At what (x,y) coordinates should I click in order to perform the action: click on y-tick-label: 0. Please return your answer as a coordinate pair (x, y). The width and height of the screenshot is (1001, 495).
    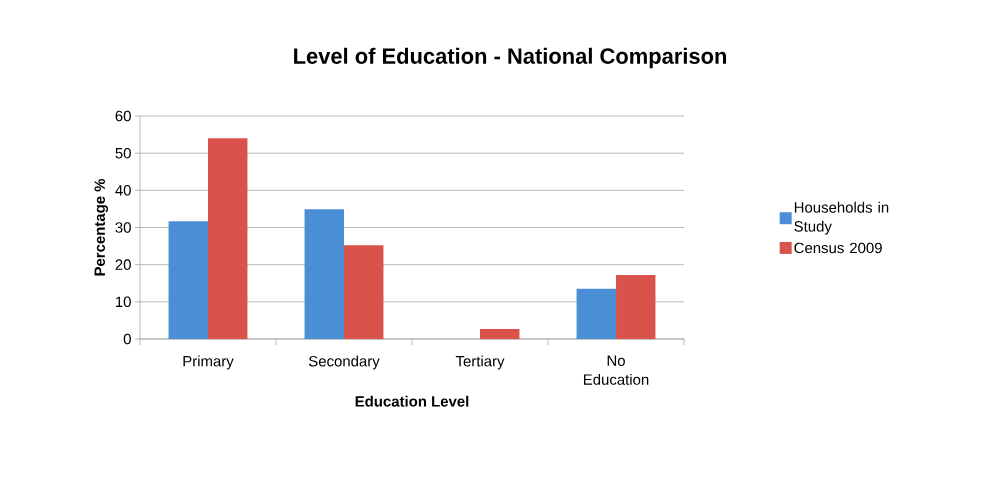
    Looking at the image, I should click on (127, 339).